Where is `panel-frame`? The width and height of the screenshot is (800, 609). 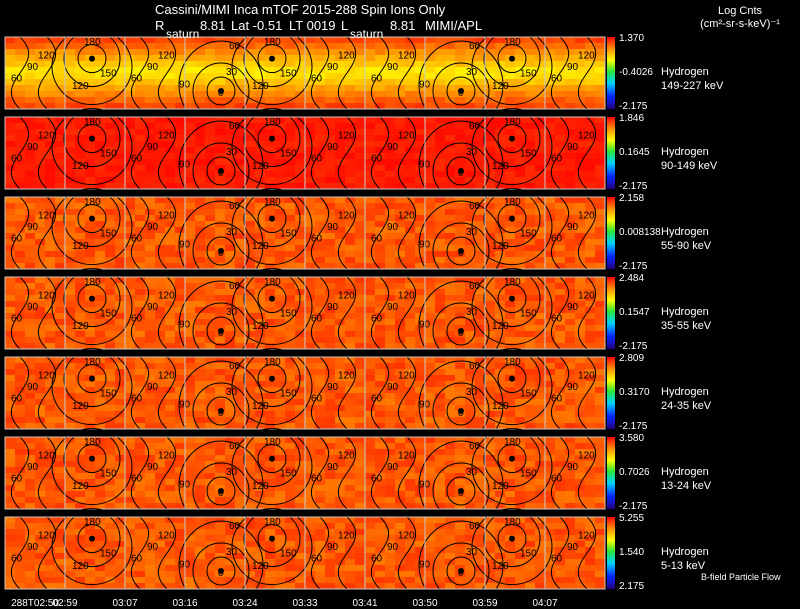 panel-frame is located at coordinates (305, 313).